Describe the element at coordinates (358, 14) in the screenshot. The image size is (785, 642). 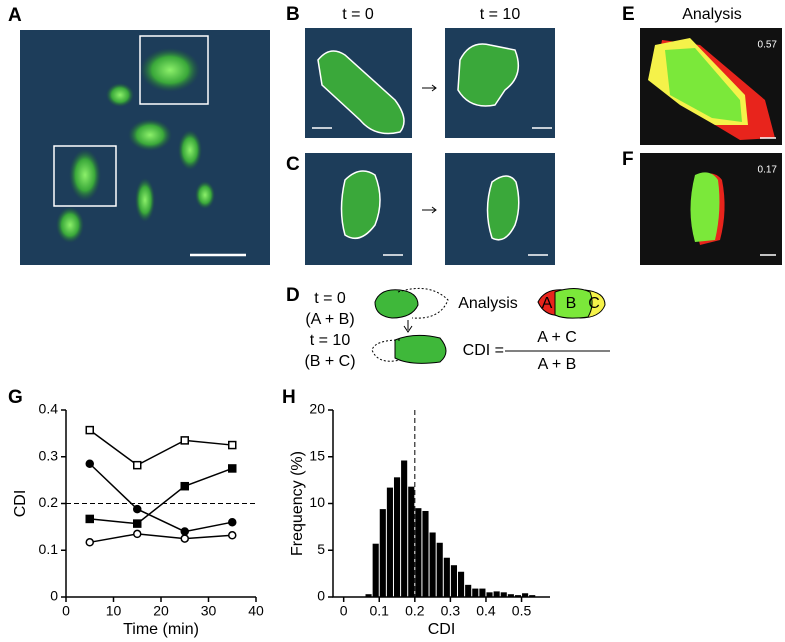
I see `time-label: t = 0` at that location.